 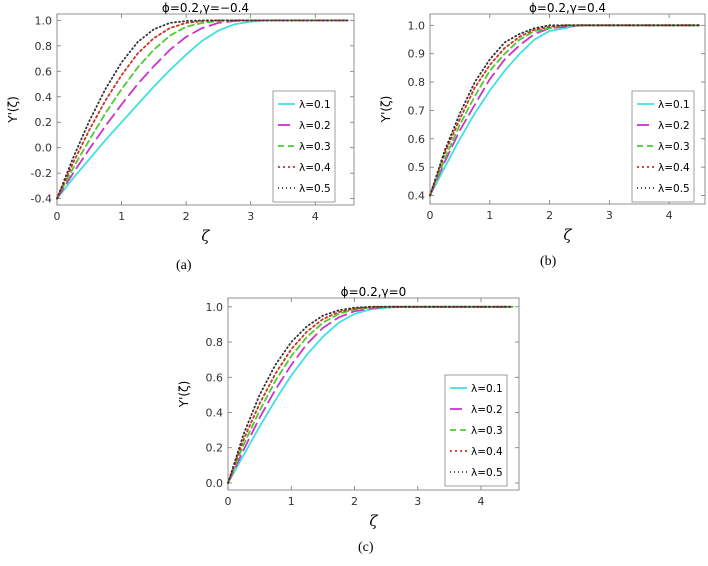 I want to click on chart-title: ϕ=0.2,γ=0, so click(x=374, y=292).